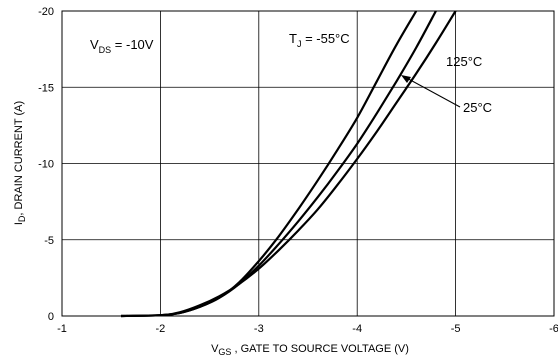 Image resolution: width=558 pixels, height=360 pixels. Describe the element at coordinates (357, 329) in the screenshot. I see `x-tick-label: -4` at that location.